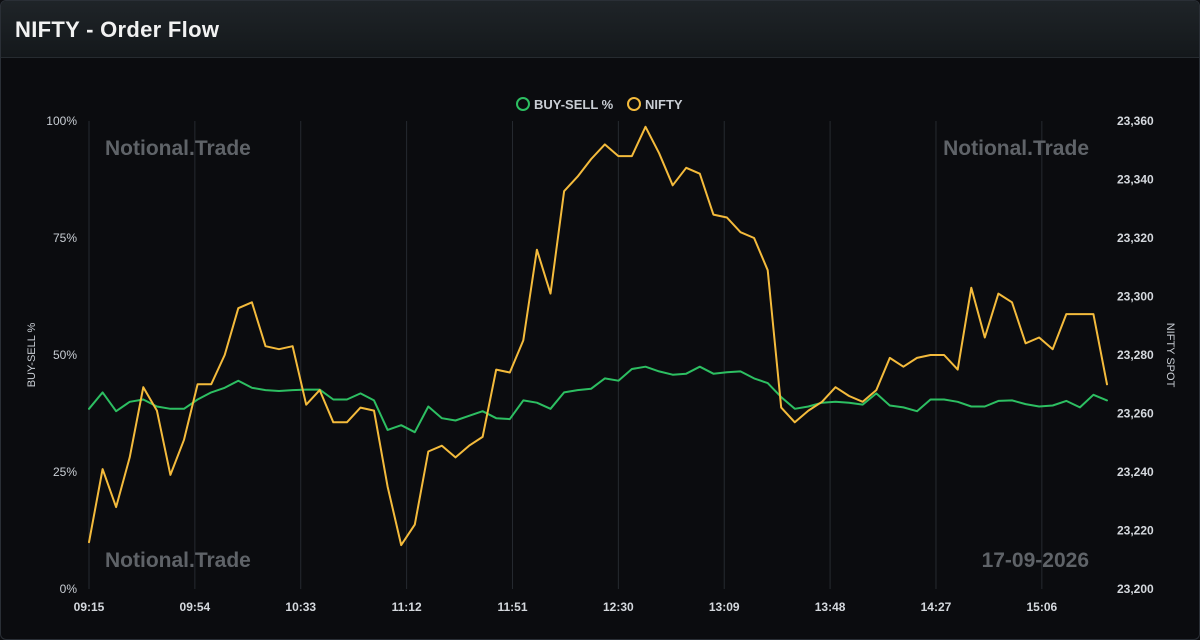 This screenshot has height=640, width=1200. I want to click on y2-tick-label: 23,200, so click(1135, 589).